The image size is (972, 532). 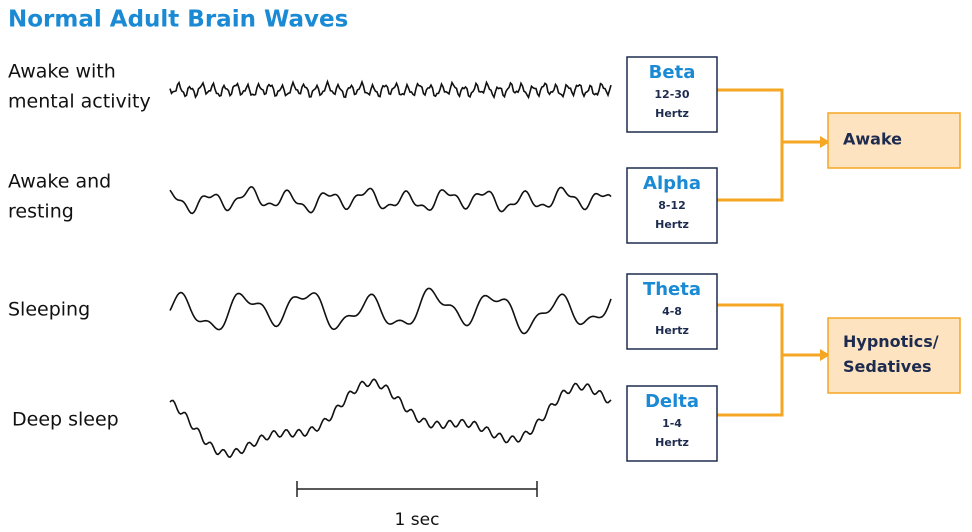 I want to click on wave-range: 8-12, so click(x=672, y=205).